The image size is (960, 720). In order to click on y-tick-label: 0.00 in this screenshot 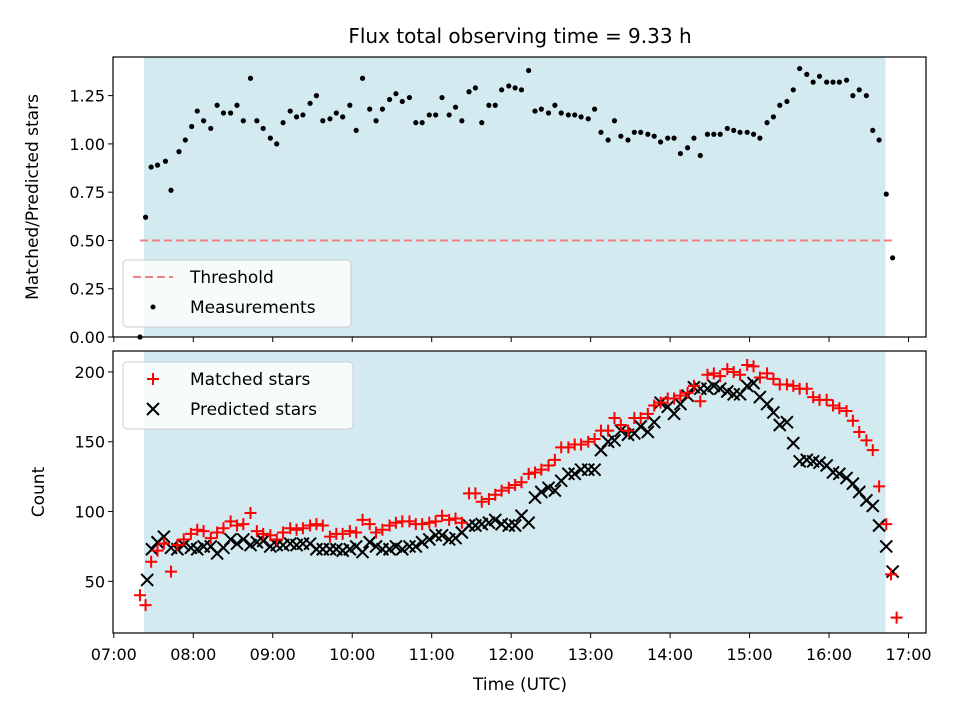, I will do `click(87, 337)`.